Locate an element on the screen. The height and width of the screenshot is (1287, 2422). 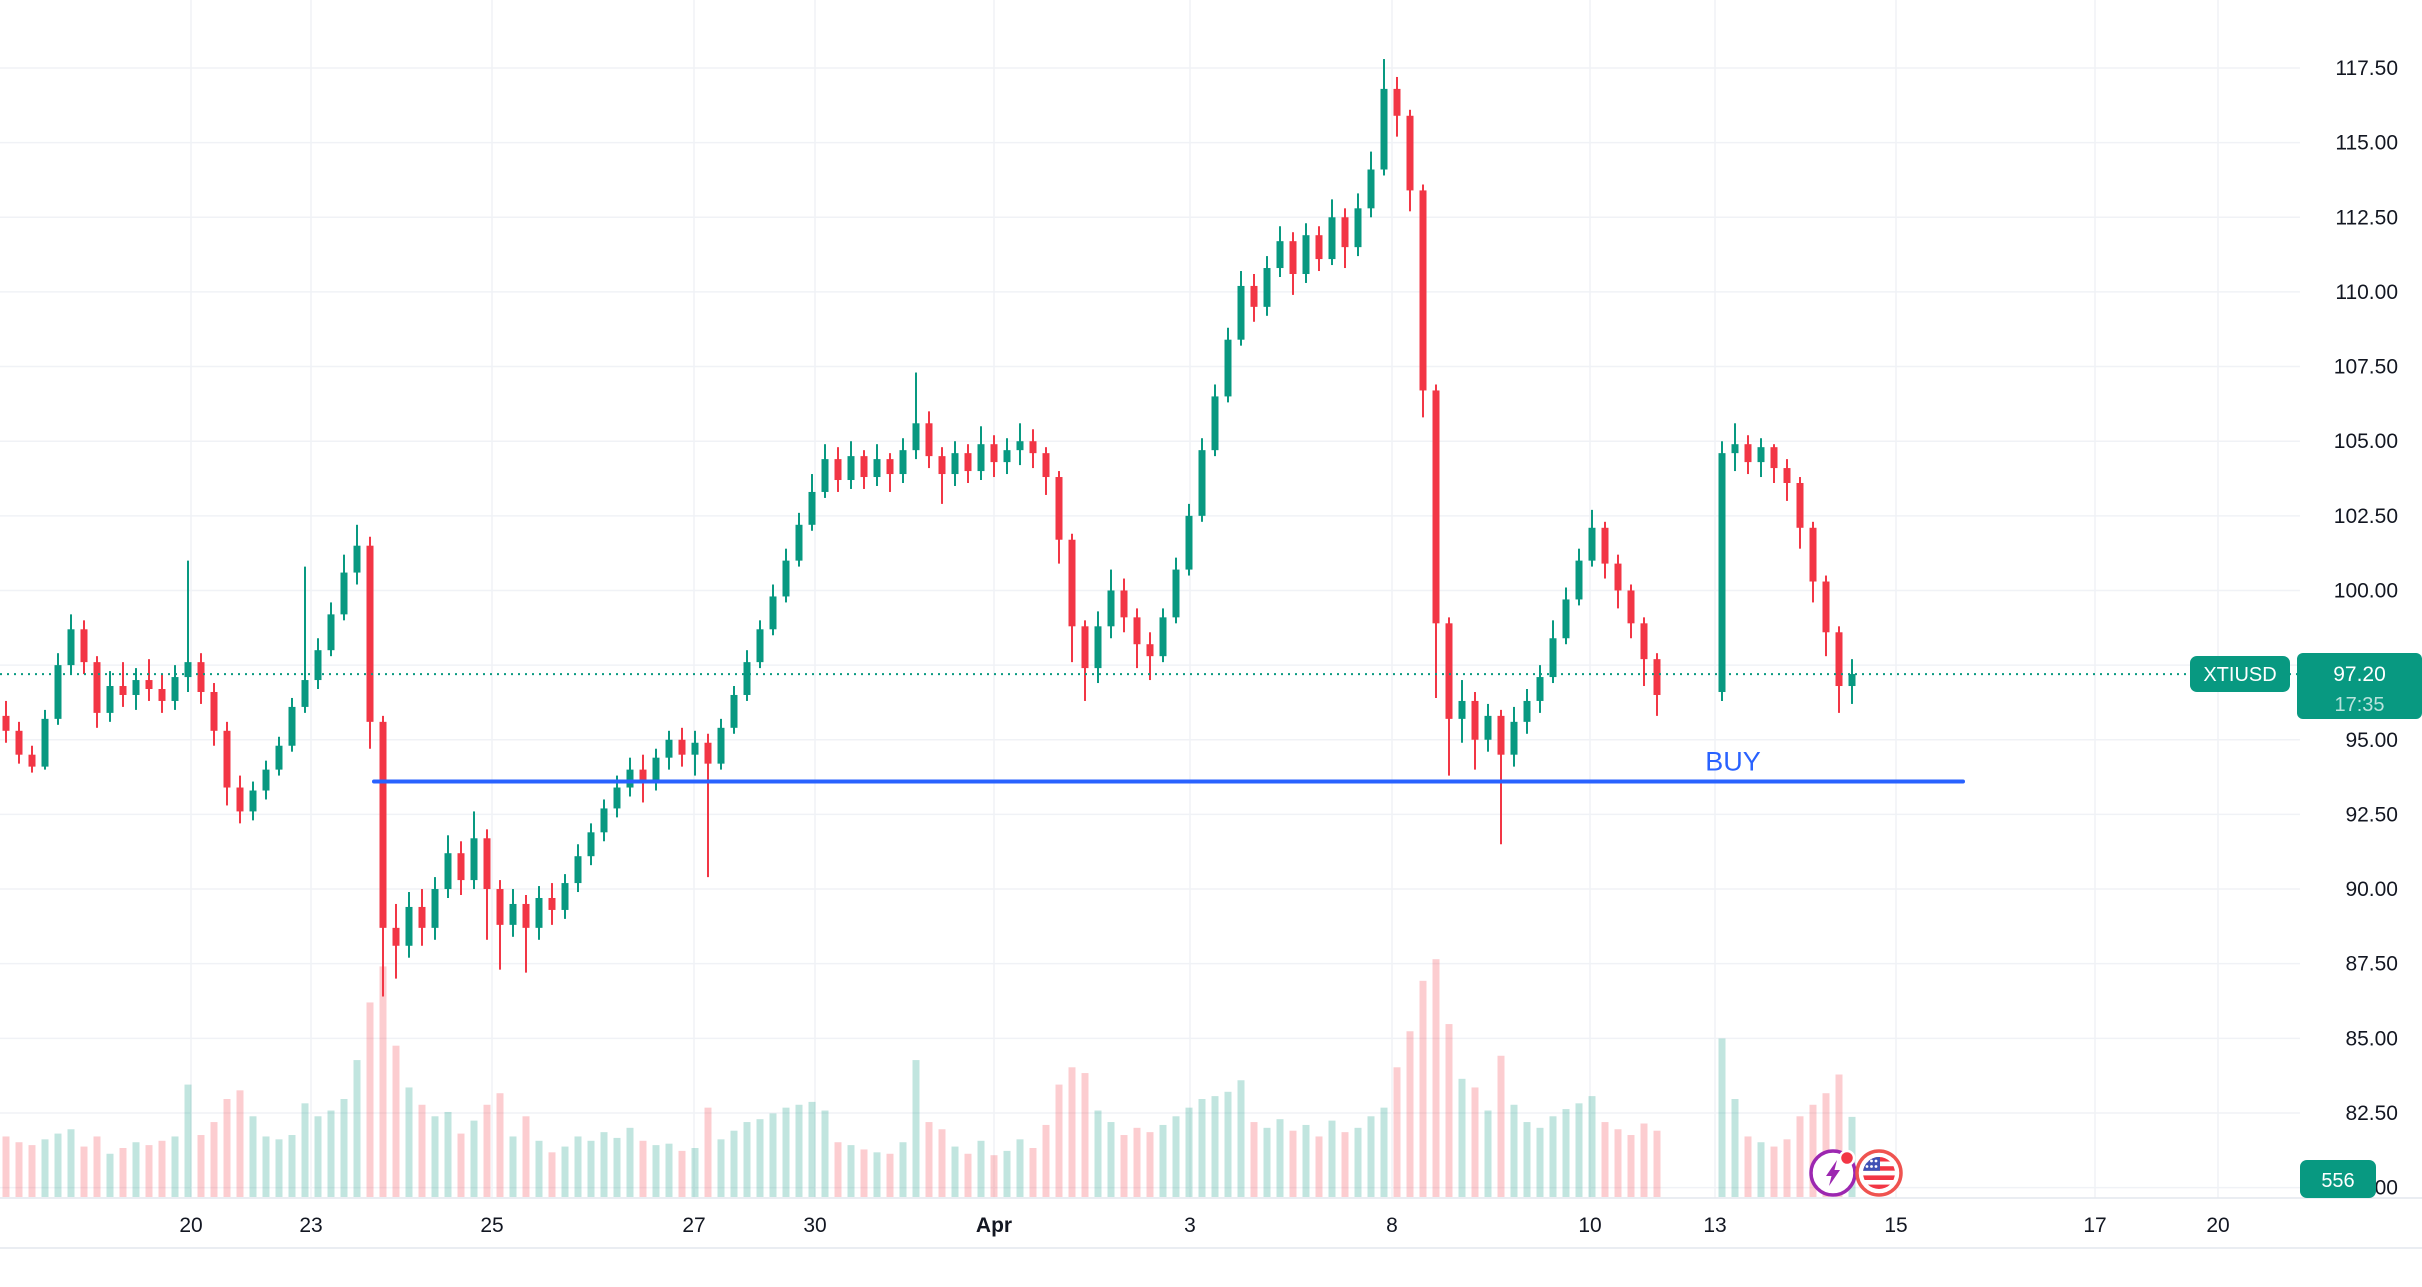
economic-event-bolt-icon is located at coordinates (1833, 1173).